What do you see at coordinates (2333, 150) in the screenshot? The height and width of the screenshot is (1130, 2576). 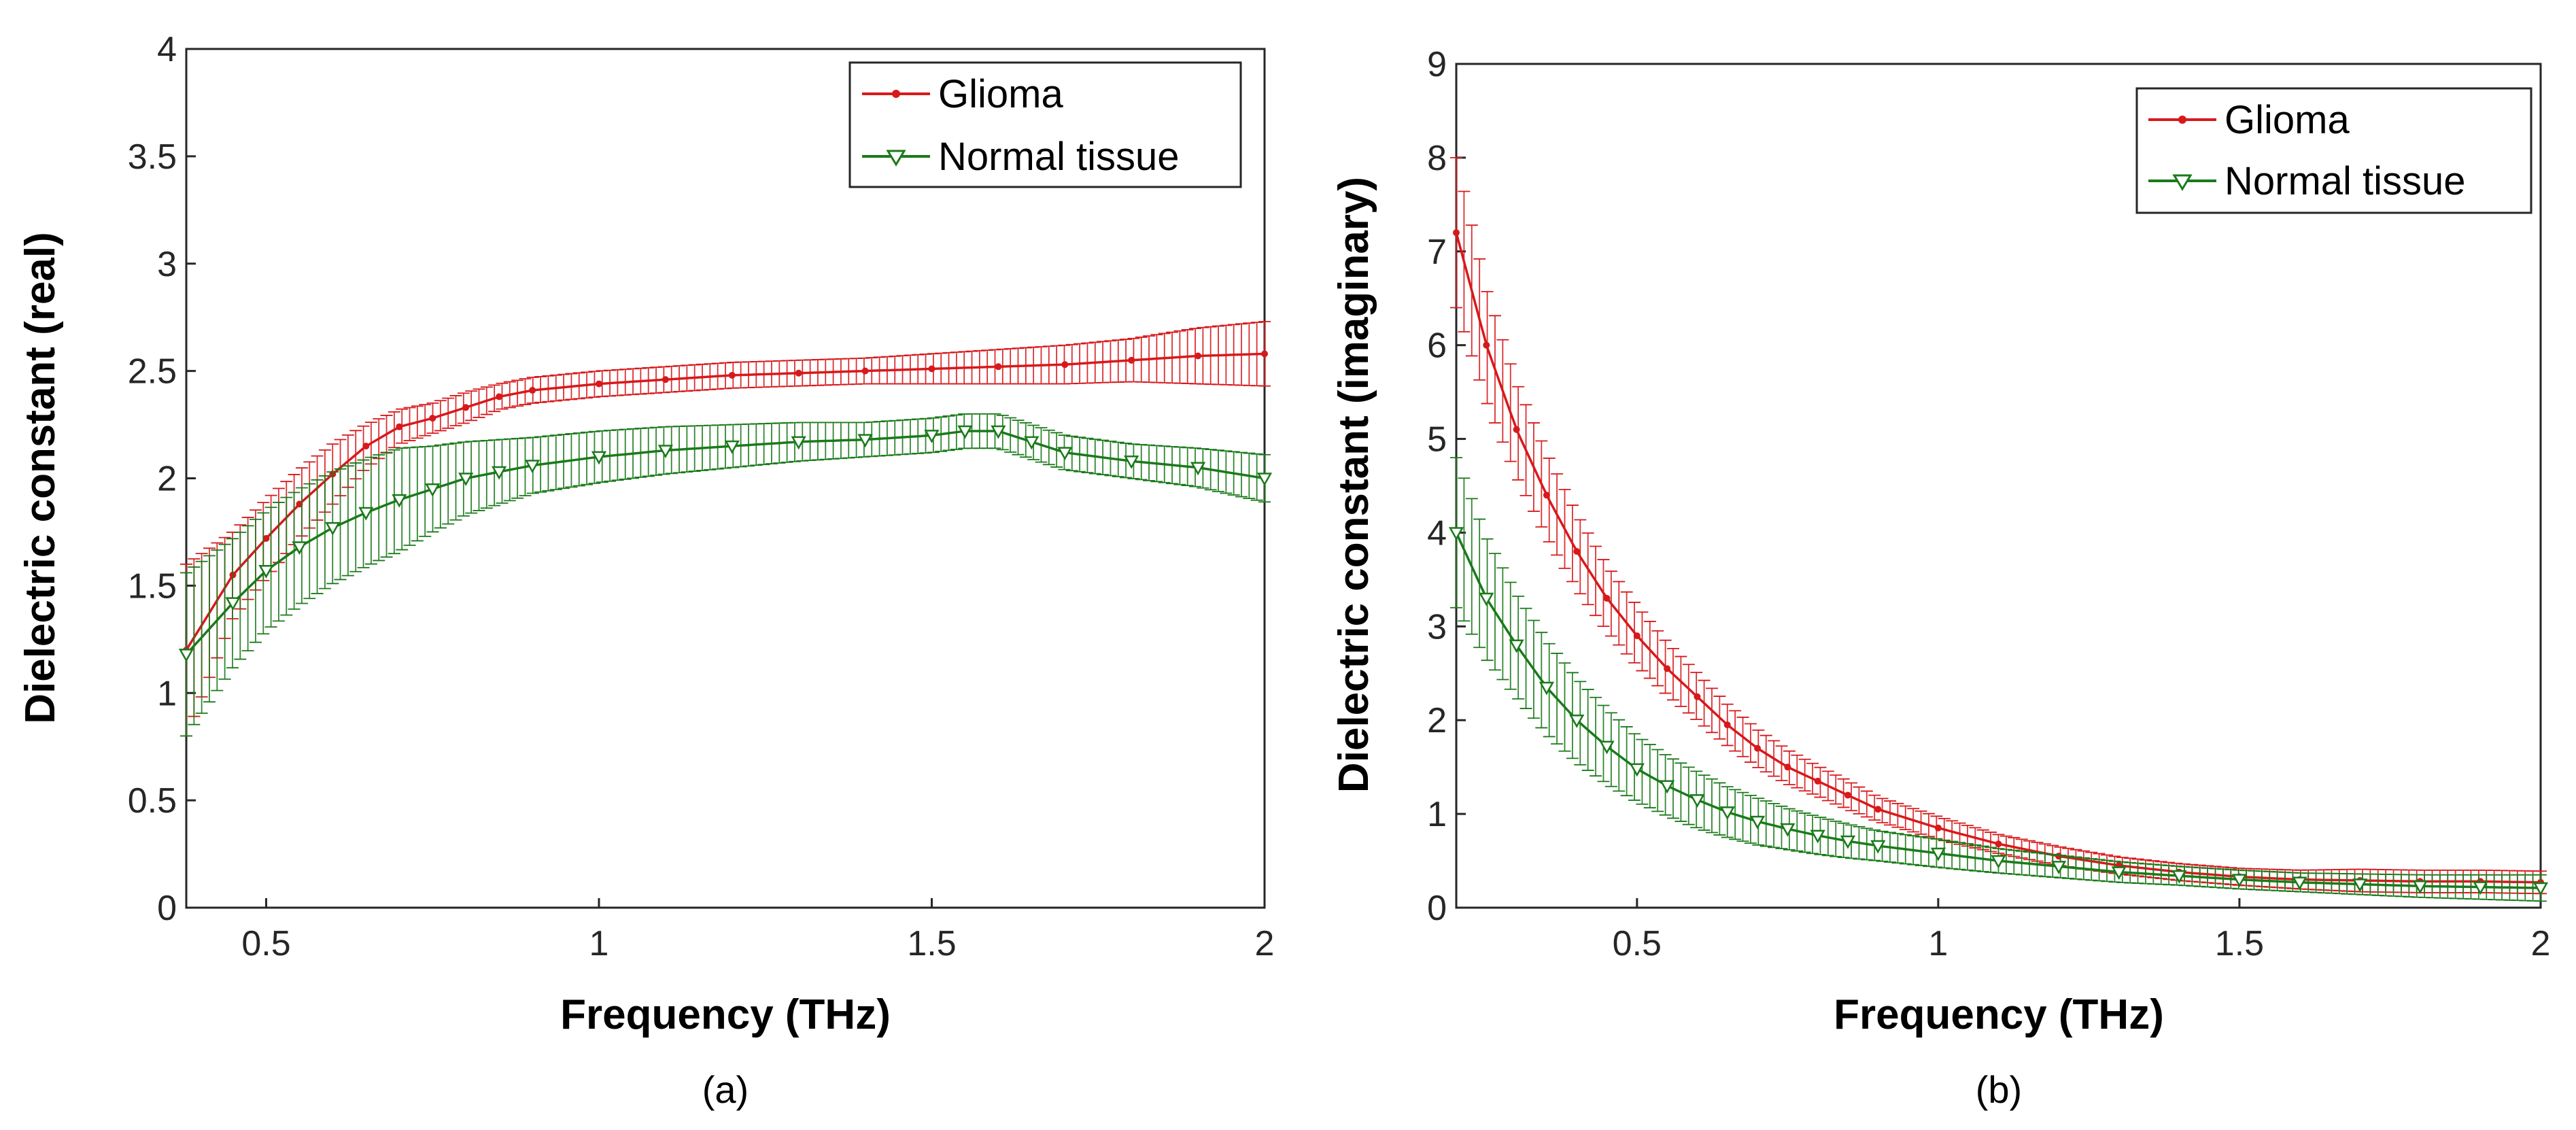 I see `legend-b: Glioma Normal tissue` at bounding box center [2333, 150].